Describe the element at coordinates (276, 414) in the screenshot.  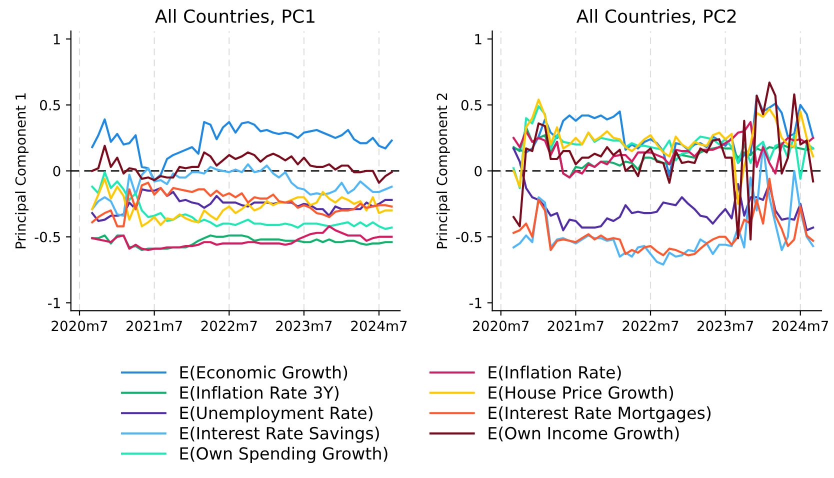
I see `legend-label: E(Unemployment Rate)` at that location.